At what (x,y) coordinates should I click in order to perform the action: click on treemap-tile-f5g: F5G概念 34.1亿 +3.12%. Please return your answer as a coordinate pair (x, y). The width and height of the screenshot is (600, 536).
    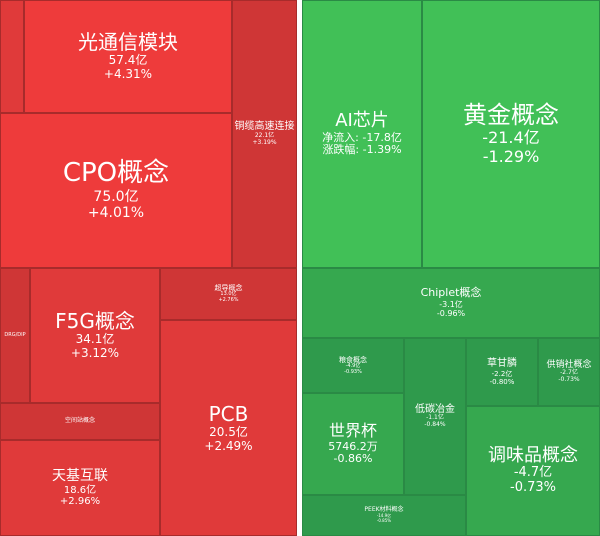
    Looking at the image, I should click on (95, 335).